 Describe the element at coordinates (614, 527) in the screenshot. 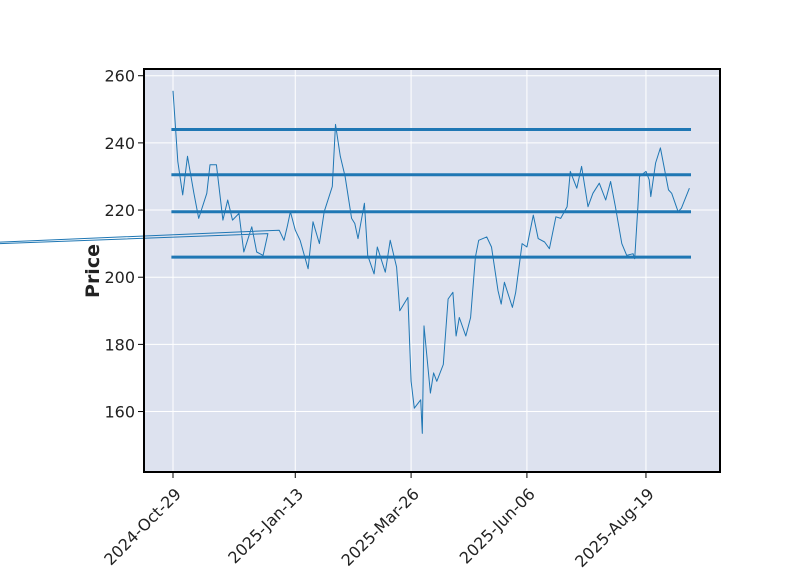

I see `x-tick-label: 2025-Aug-19` at that location.